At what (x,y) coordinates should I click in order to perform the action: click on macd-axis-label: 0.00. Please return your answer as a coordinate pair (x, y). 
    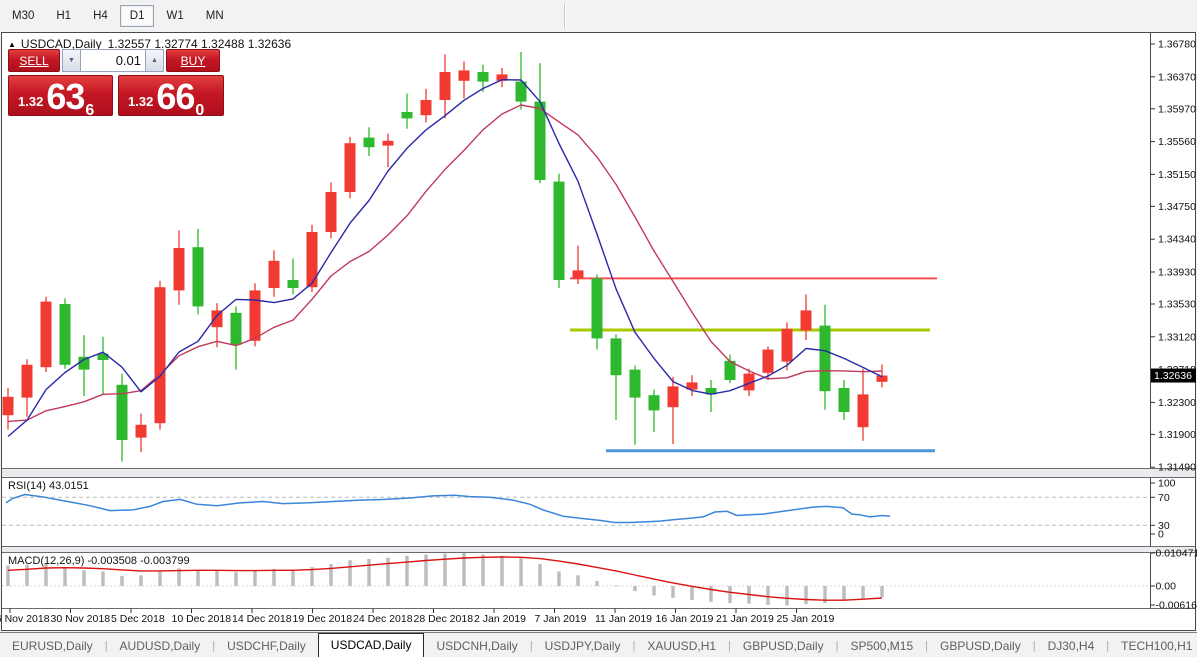
    Looking at the image, I should click on (1166, 587).